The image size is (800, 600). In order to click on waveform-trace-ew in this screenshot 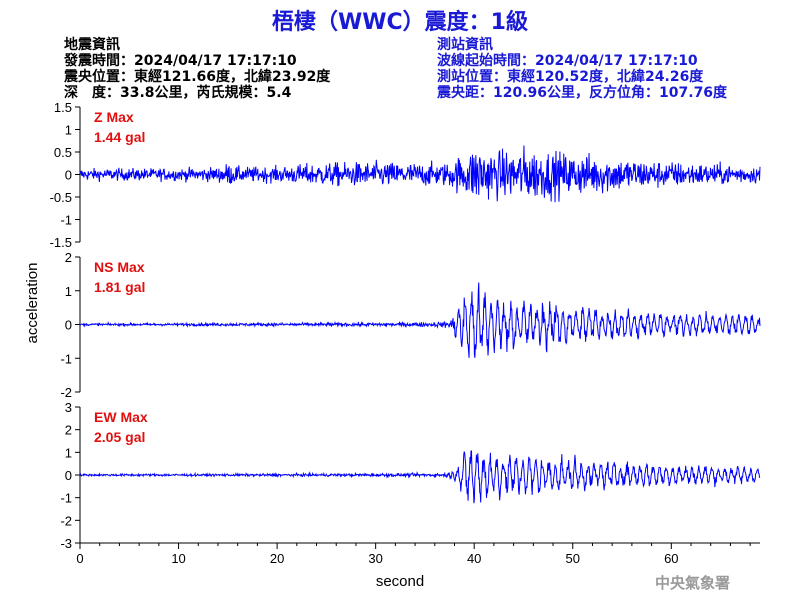, I will do `click(420, 477)`.